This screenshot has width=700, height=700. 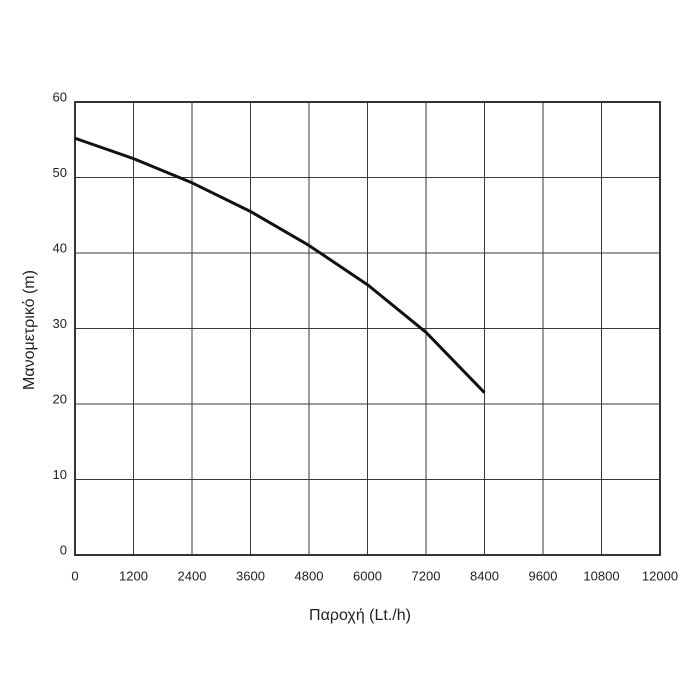 I want to click on x-tick-label: 9600, so click(x=543, y=575).